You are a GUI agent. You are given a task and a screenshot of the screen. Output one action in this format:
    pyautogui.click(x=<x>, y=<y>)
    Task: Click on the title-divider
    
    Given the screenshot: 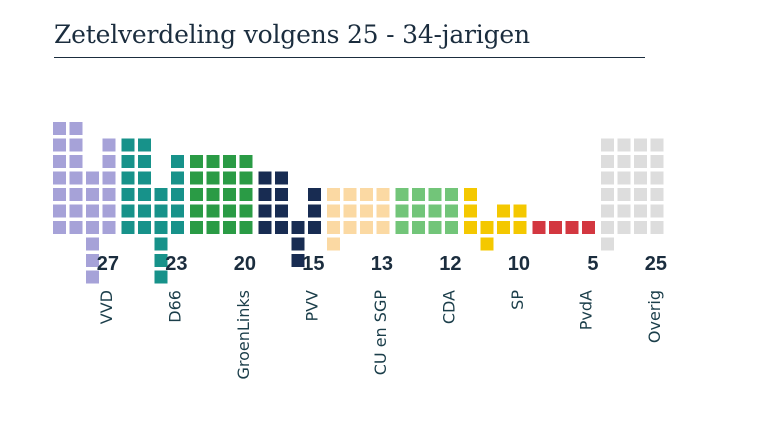 What is the action you would take?
    pyautogui.click(x=349, y=57)
    